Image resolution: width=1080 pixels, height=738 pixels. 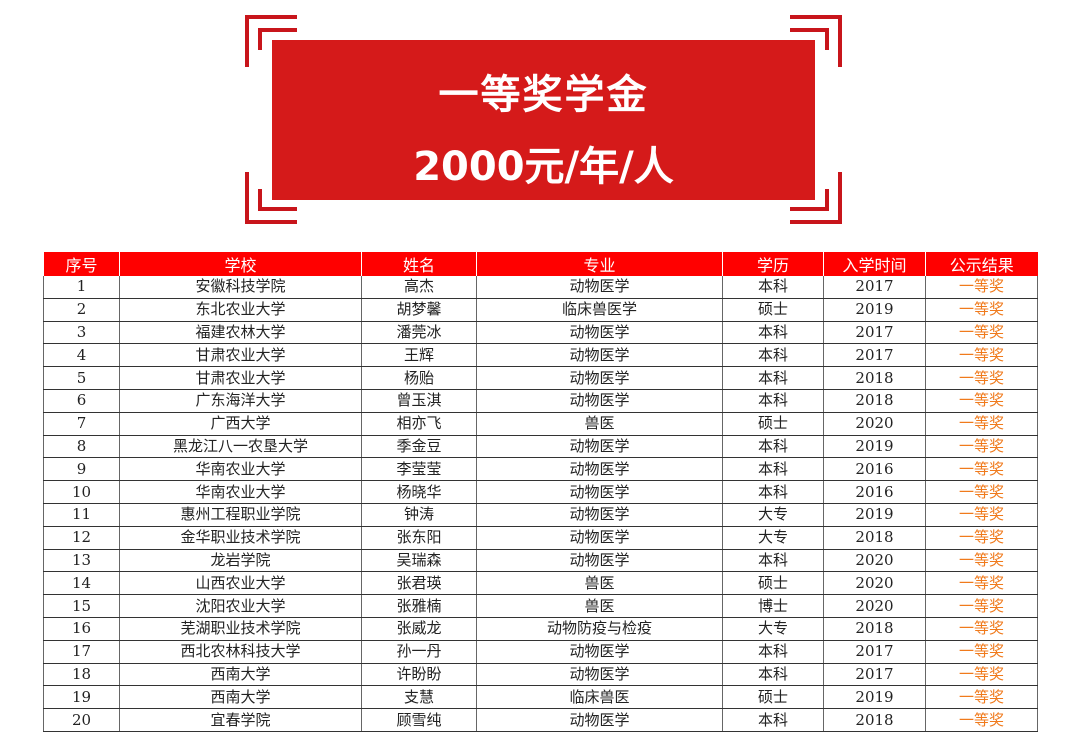 What do you see at coordinates (419, 333) in the screenshot?
I see `name-cell: 潘莞冰` at bounding box center [419, 333].